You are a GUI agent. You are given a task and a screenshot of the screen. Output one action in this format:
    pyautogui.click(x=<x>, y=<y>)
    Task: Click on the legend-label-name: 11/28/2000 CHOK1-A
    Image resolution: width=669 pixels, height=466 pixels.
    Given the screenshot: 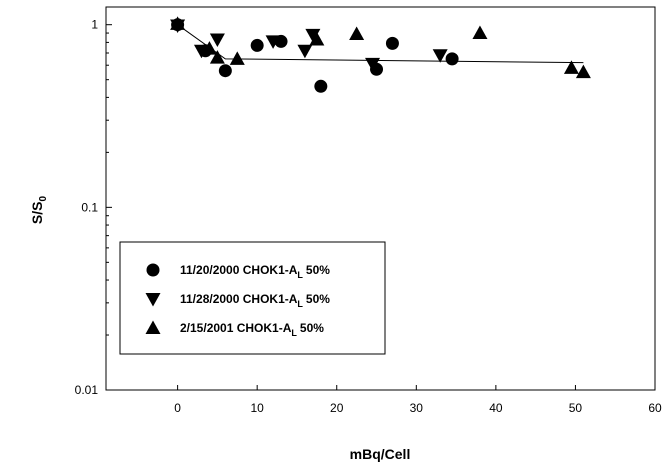 What is the action you would take?
    pyautogui.click(x=239, y=299)
    